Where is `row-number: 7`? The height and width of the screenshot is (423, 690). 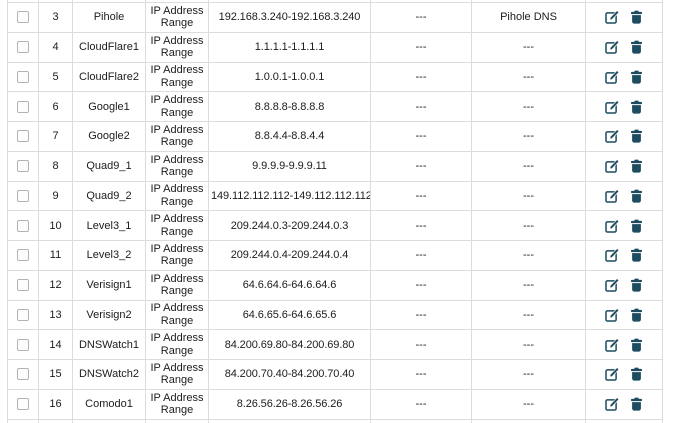
row-number: 7 is located at coordinates (55, 136).